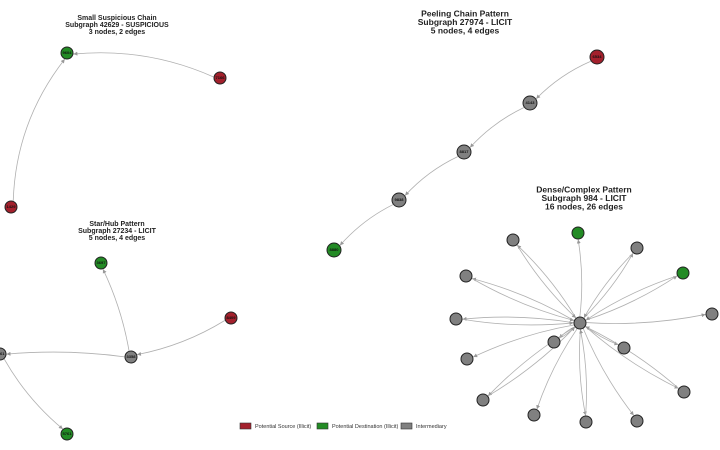  I want to click on subgraph-subtitle: Subgraph 27234 - LICIT, so click(117, 231).